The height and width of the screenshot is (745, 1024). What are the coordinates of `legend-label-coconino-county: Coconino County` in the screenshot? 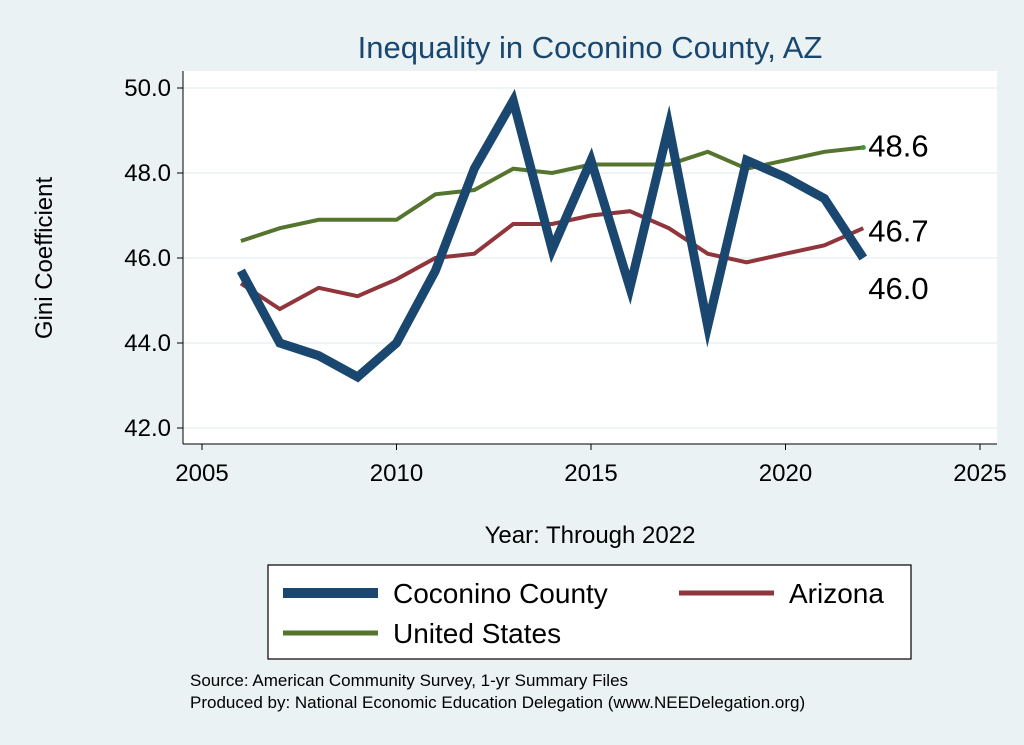 It's located at (500, 593).